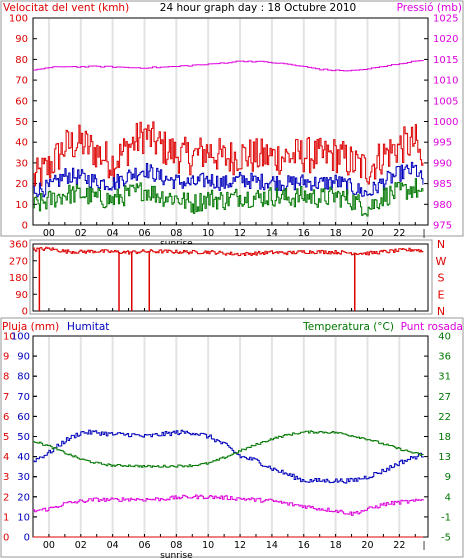 Image resolution: width=465 pixels, height=559 pixels. What do you see at coordinates (442, 184) in the screenshot?
I see `pressure-y-axis-tick-8: 985` at bounding box center [442, 184].